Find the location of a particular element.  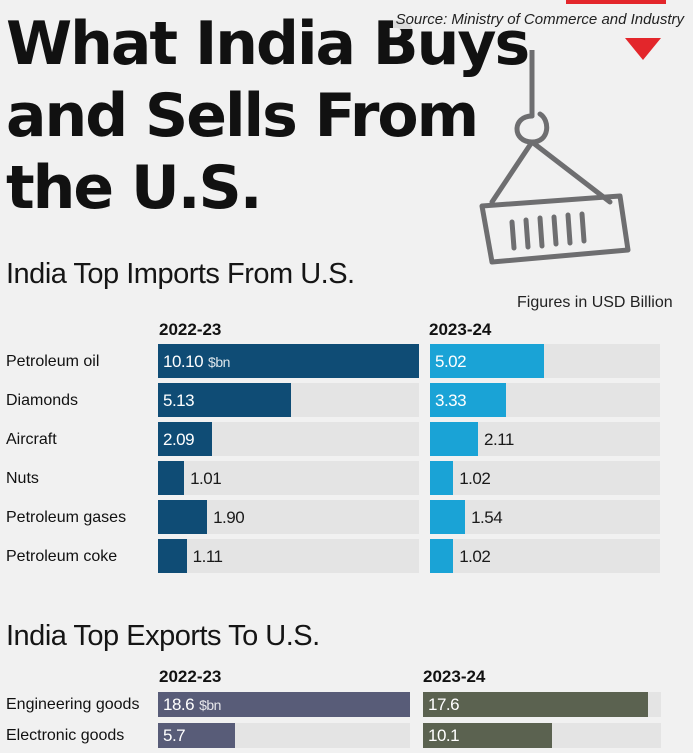

red-triangle-icon is located at coordinates (643, 49).